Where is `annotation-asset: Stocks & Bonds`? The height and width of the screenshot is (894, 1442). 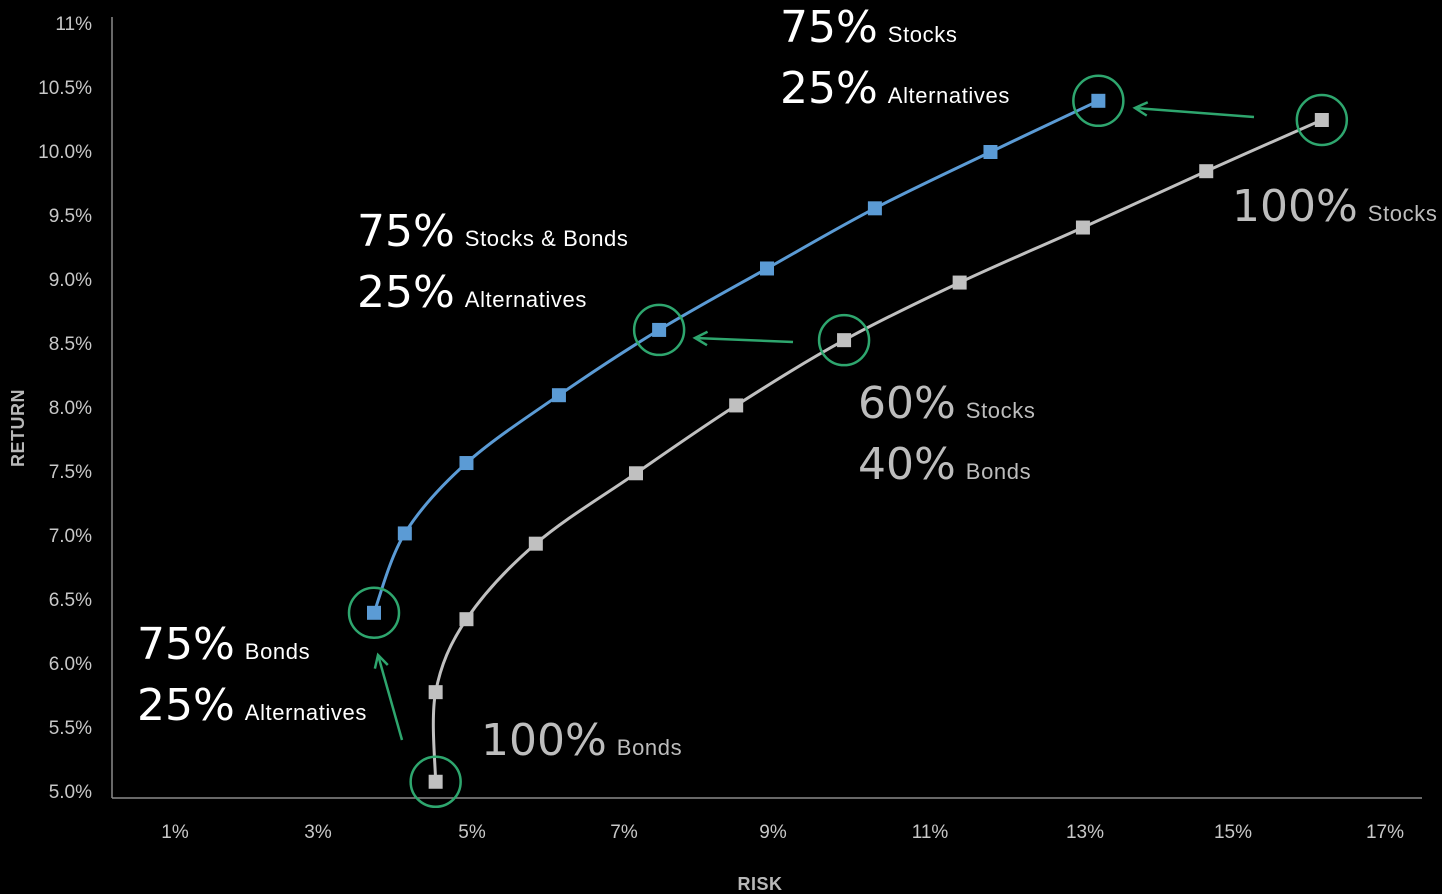 annotation-asset: Stocks & Bonds is located at coordinates (547, 238).